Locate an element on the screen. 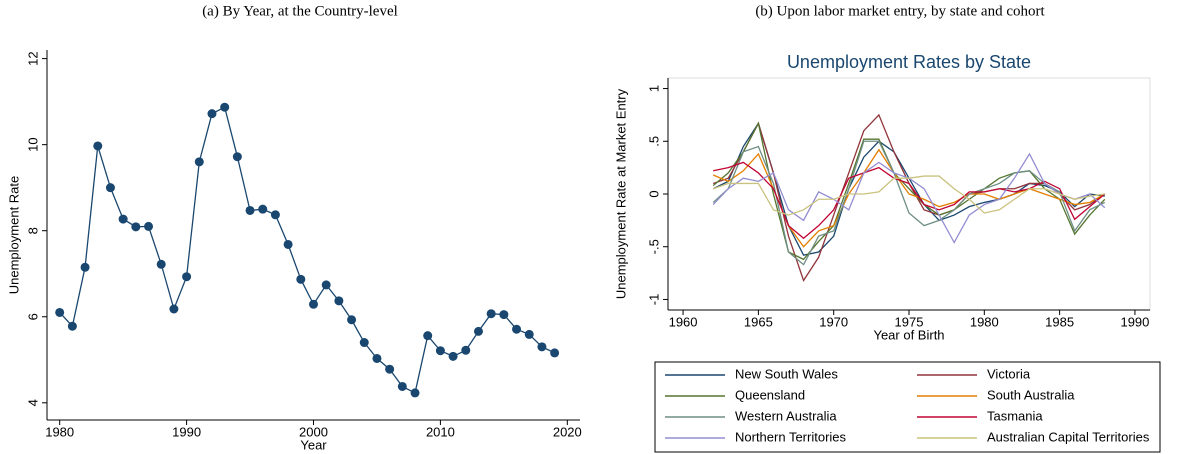 This screenshot has height=454, width=1195. x-tick-label: 1965 is located at coordinates (758, 321).